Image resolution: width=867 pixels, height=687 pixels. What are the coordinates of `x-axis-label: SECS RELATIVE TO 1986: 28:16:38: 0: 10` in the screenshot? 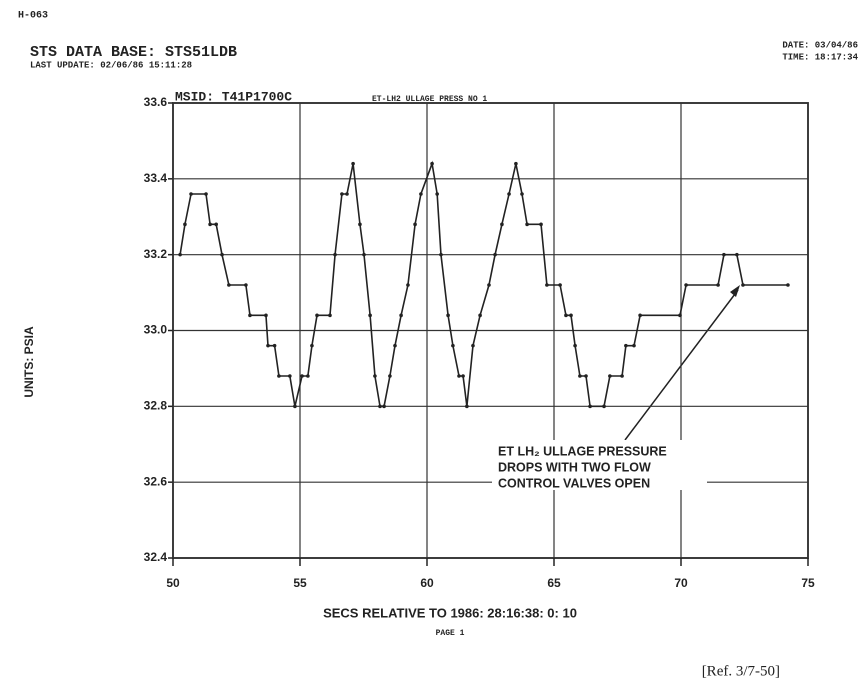 It's located at (450, 612).